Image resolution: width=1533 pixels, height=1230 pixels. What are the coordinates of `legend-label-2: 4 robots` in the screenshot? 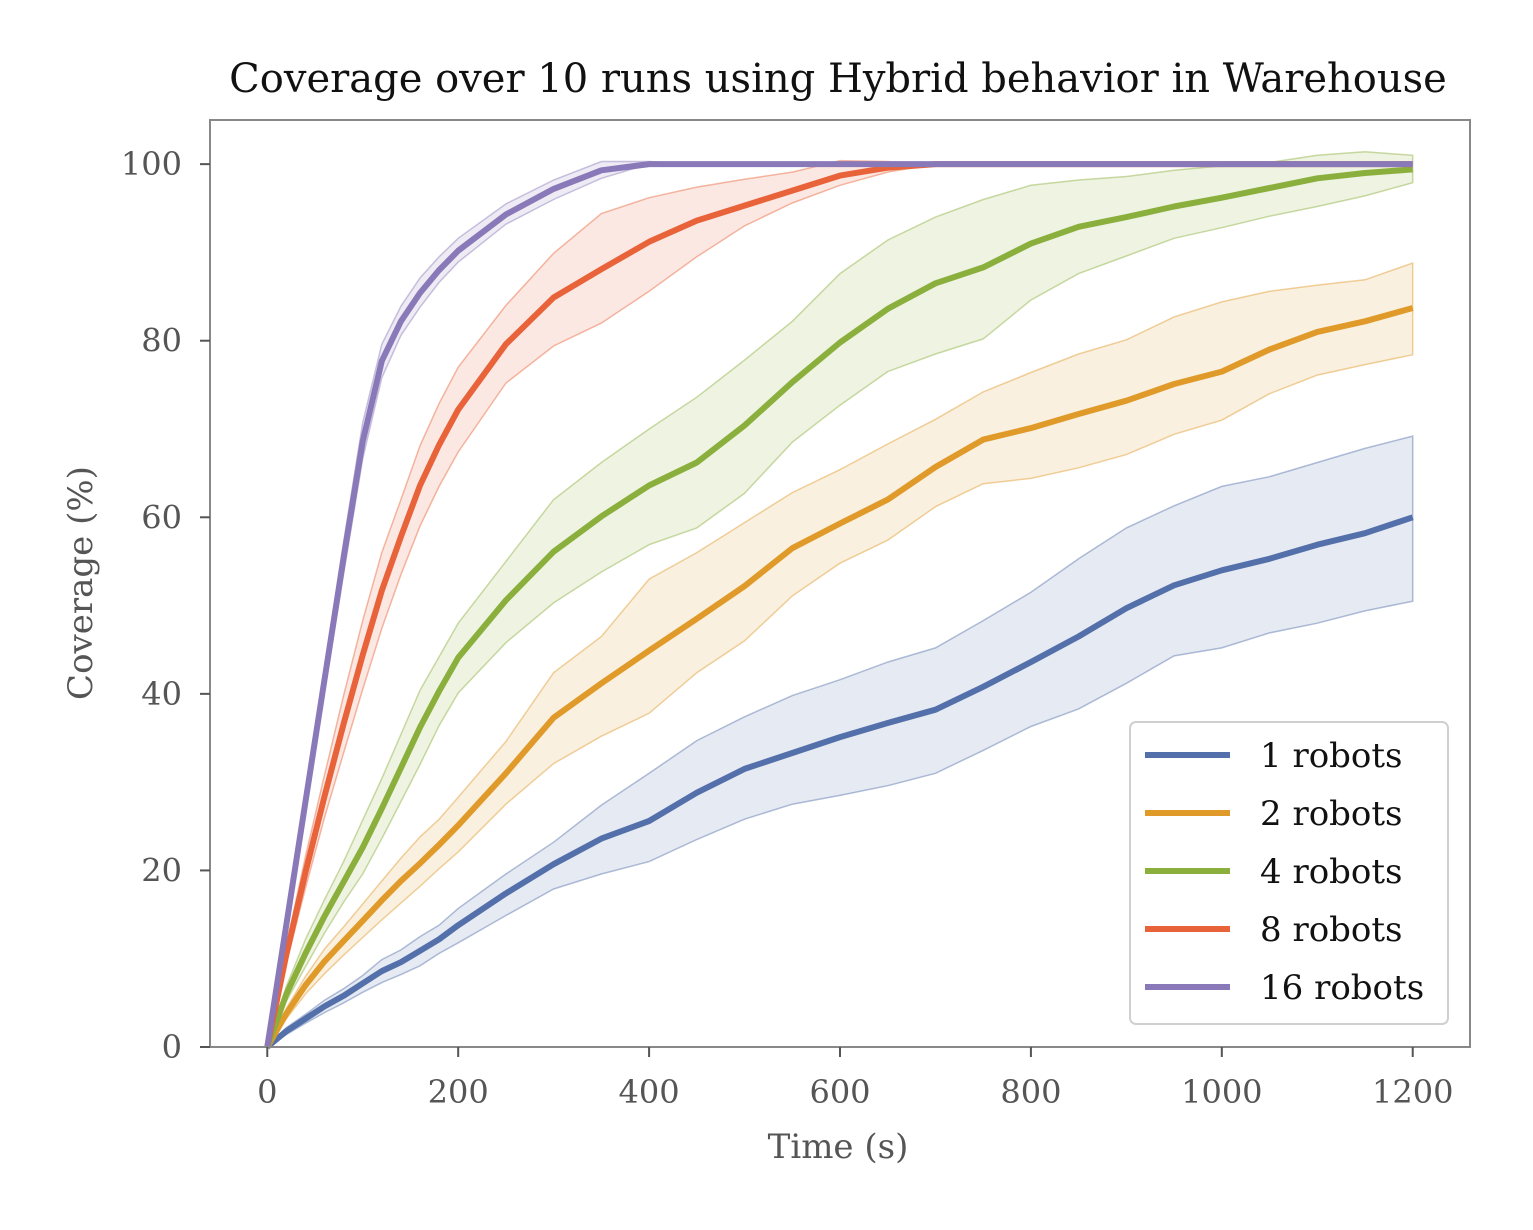 It's located at (1331, 872).